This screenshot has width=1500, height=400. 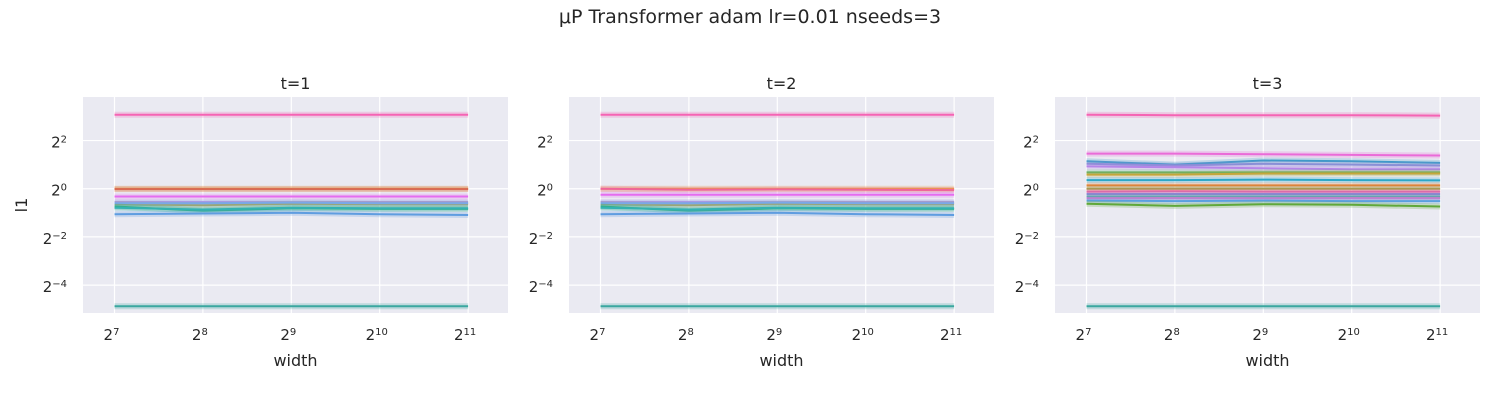 I want to click on panel-title: t=1, so click(x=296, y=83).